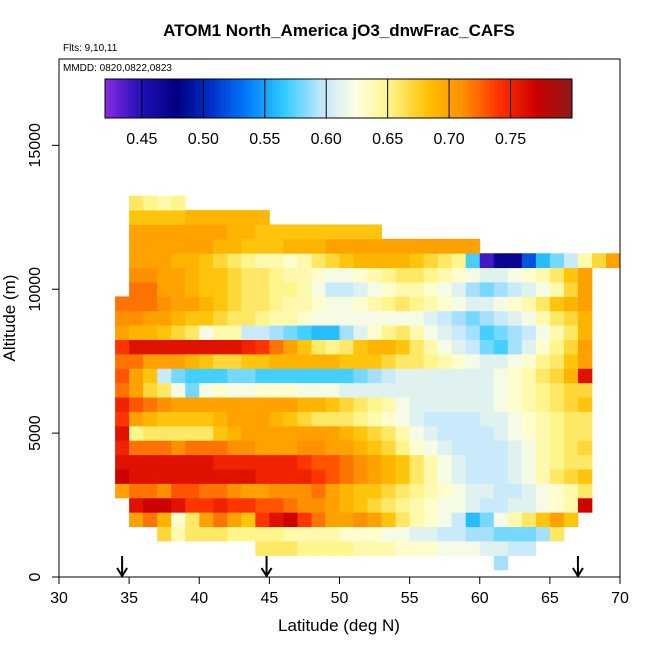  Describe the element at coordinates (59, 598) in the screenshot. I see `x-tick-label: 30` at that location.